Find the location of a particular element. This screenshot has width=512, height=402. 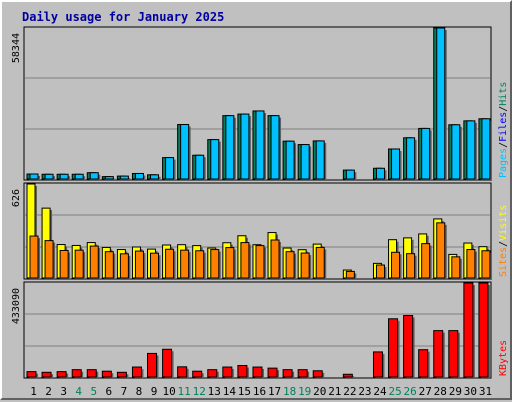

x-tick-label: 26 is located at coordinates (410, 391).